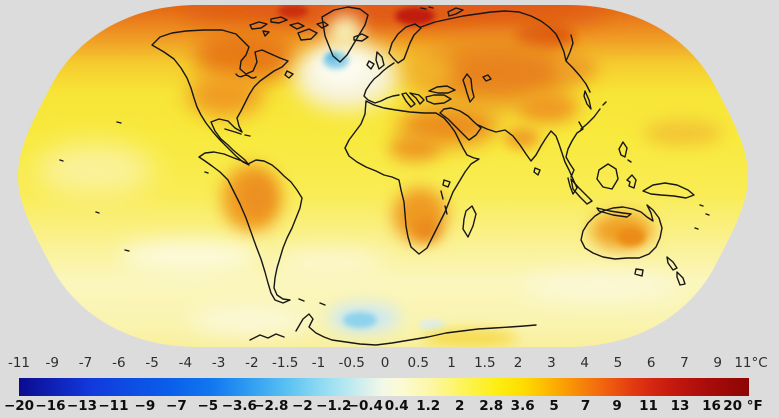  What do you see at coordinates (19, 406) in the screenshot?
I see `fahrenheit-tick: −20` at bounding box center [19, 406].